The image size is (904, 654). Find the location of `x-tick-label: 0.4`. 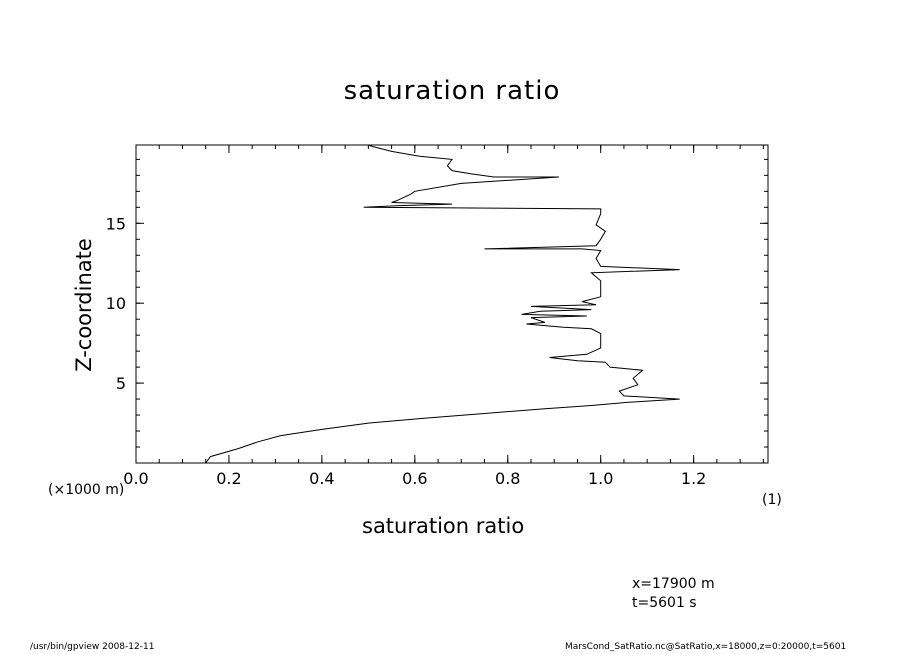

x-tick-label: 0.4 is located at coordinates (321, 478).